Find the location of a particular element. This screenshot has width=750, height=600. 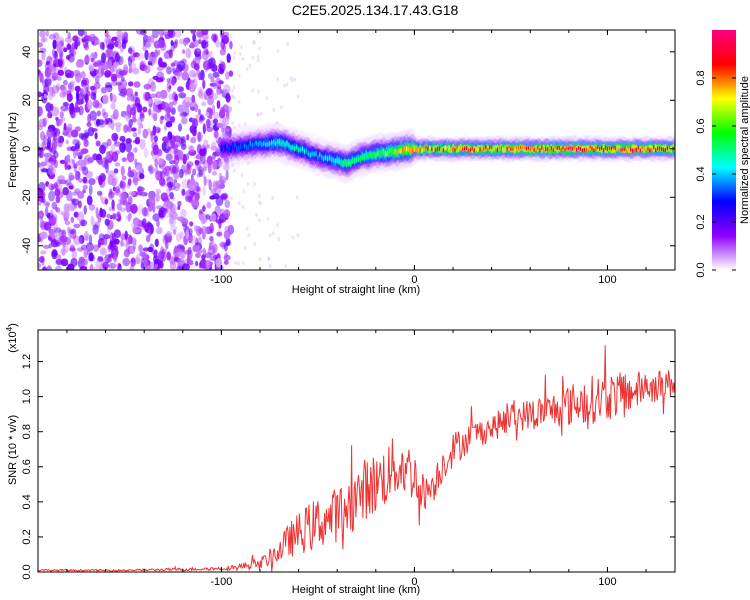

colorbar-tick-label: 0.2 is located at coordinates (701, 221).